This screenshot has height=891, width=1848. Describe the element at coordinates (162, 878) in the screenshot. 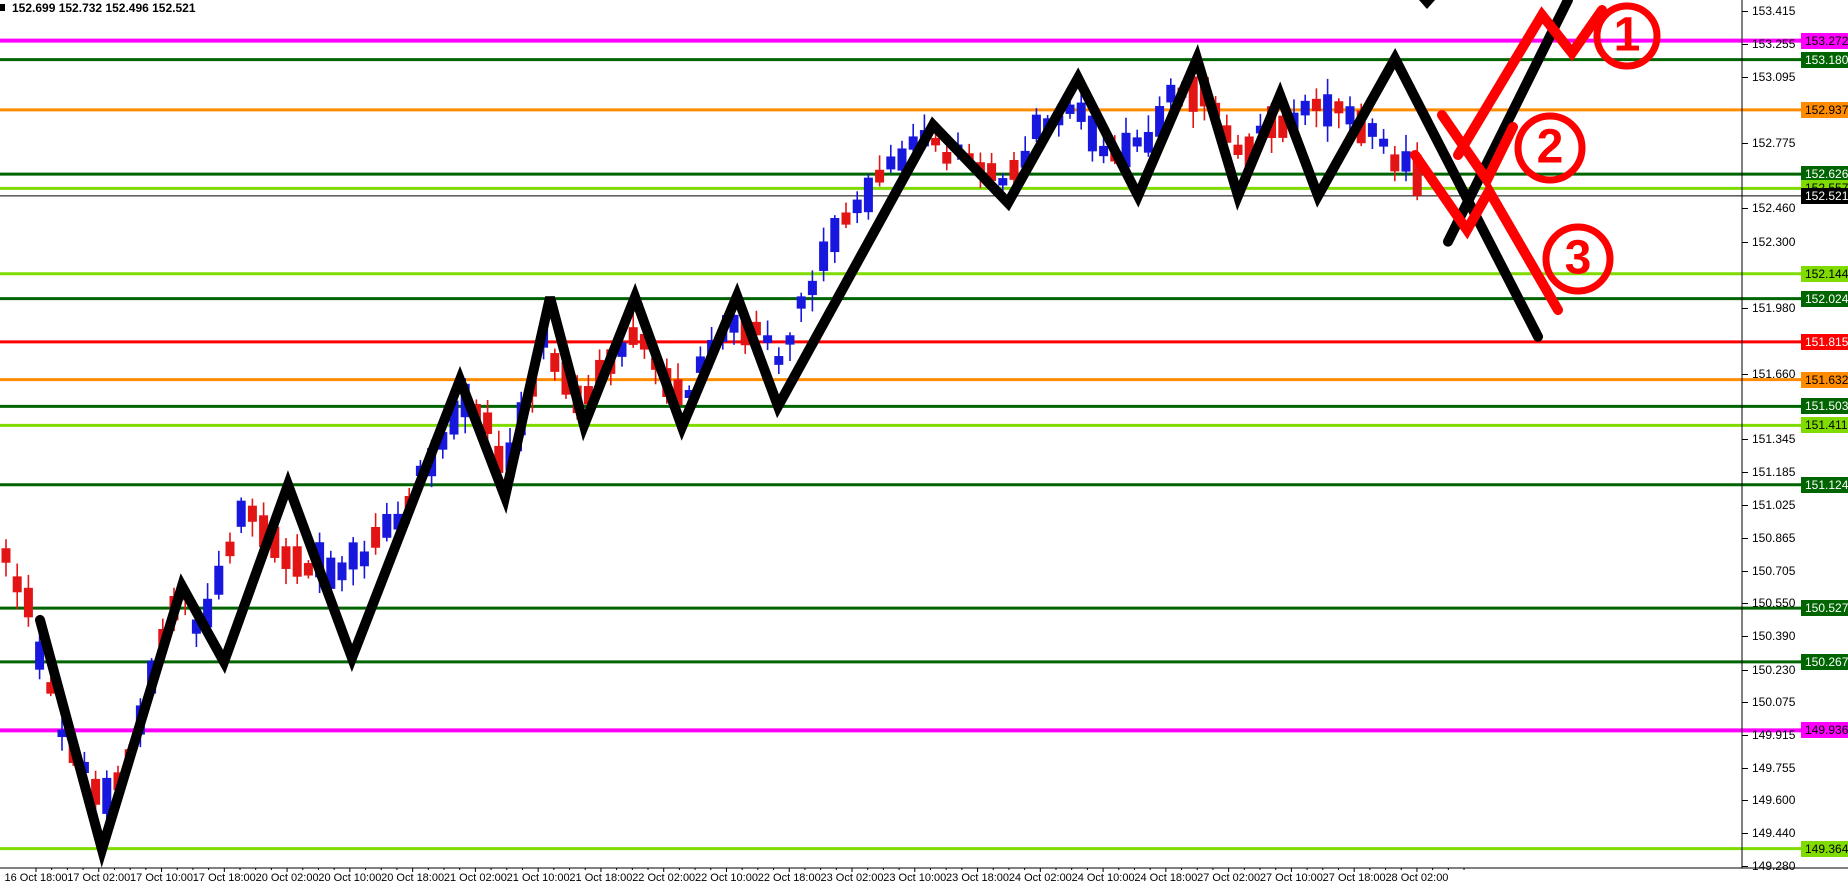

I see `time-tick-label: 17 Oct 10:00` at that location.